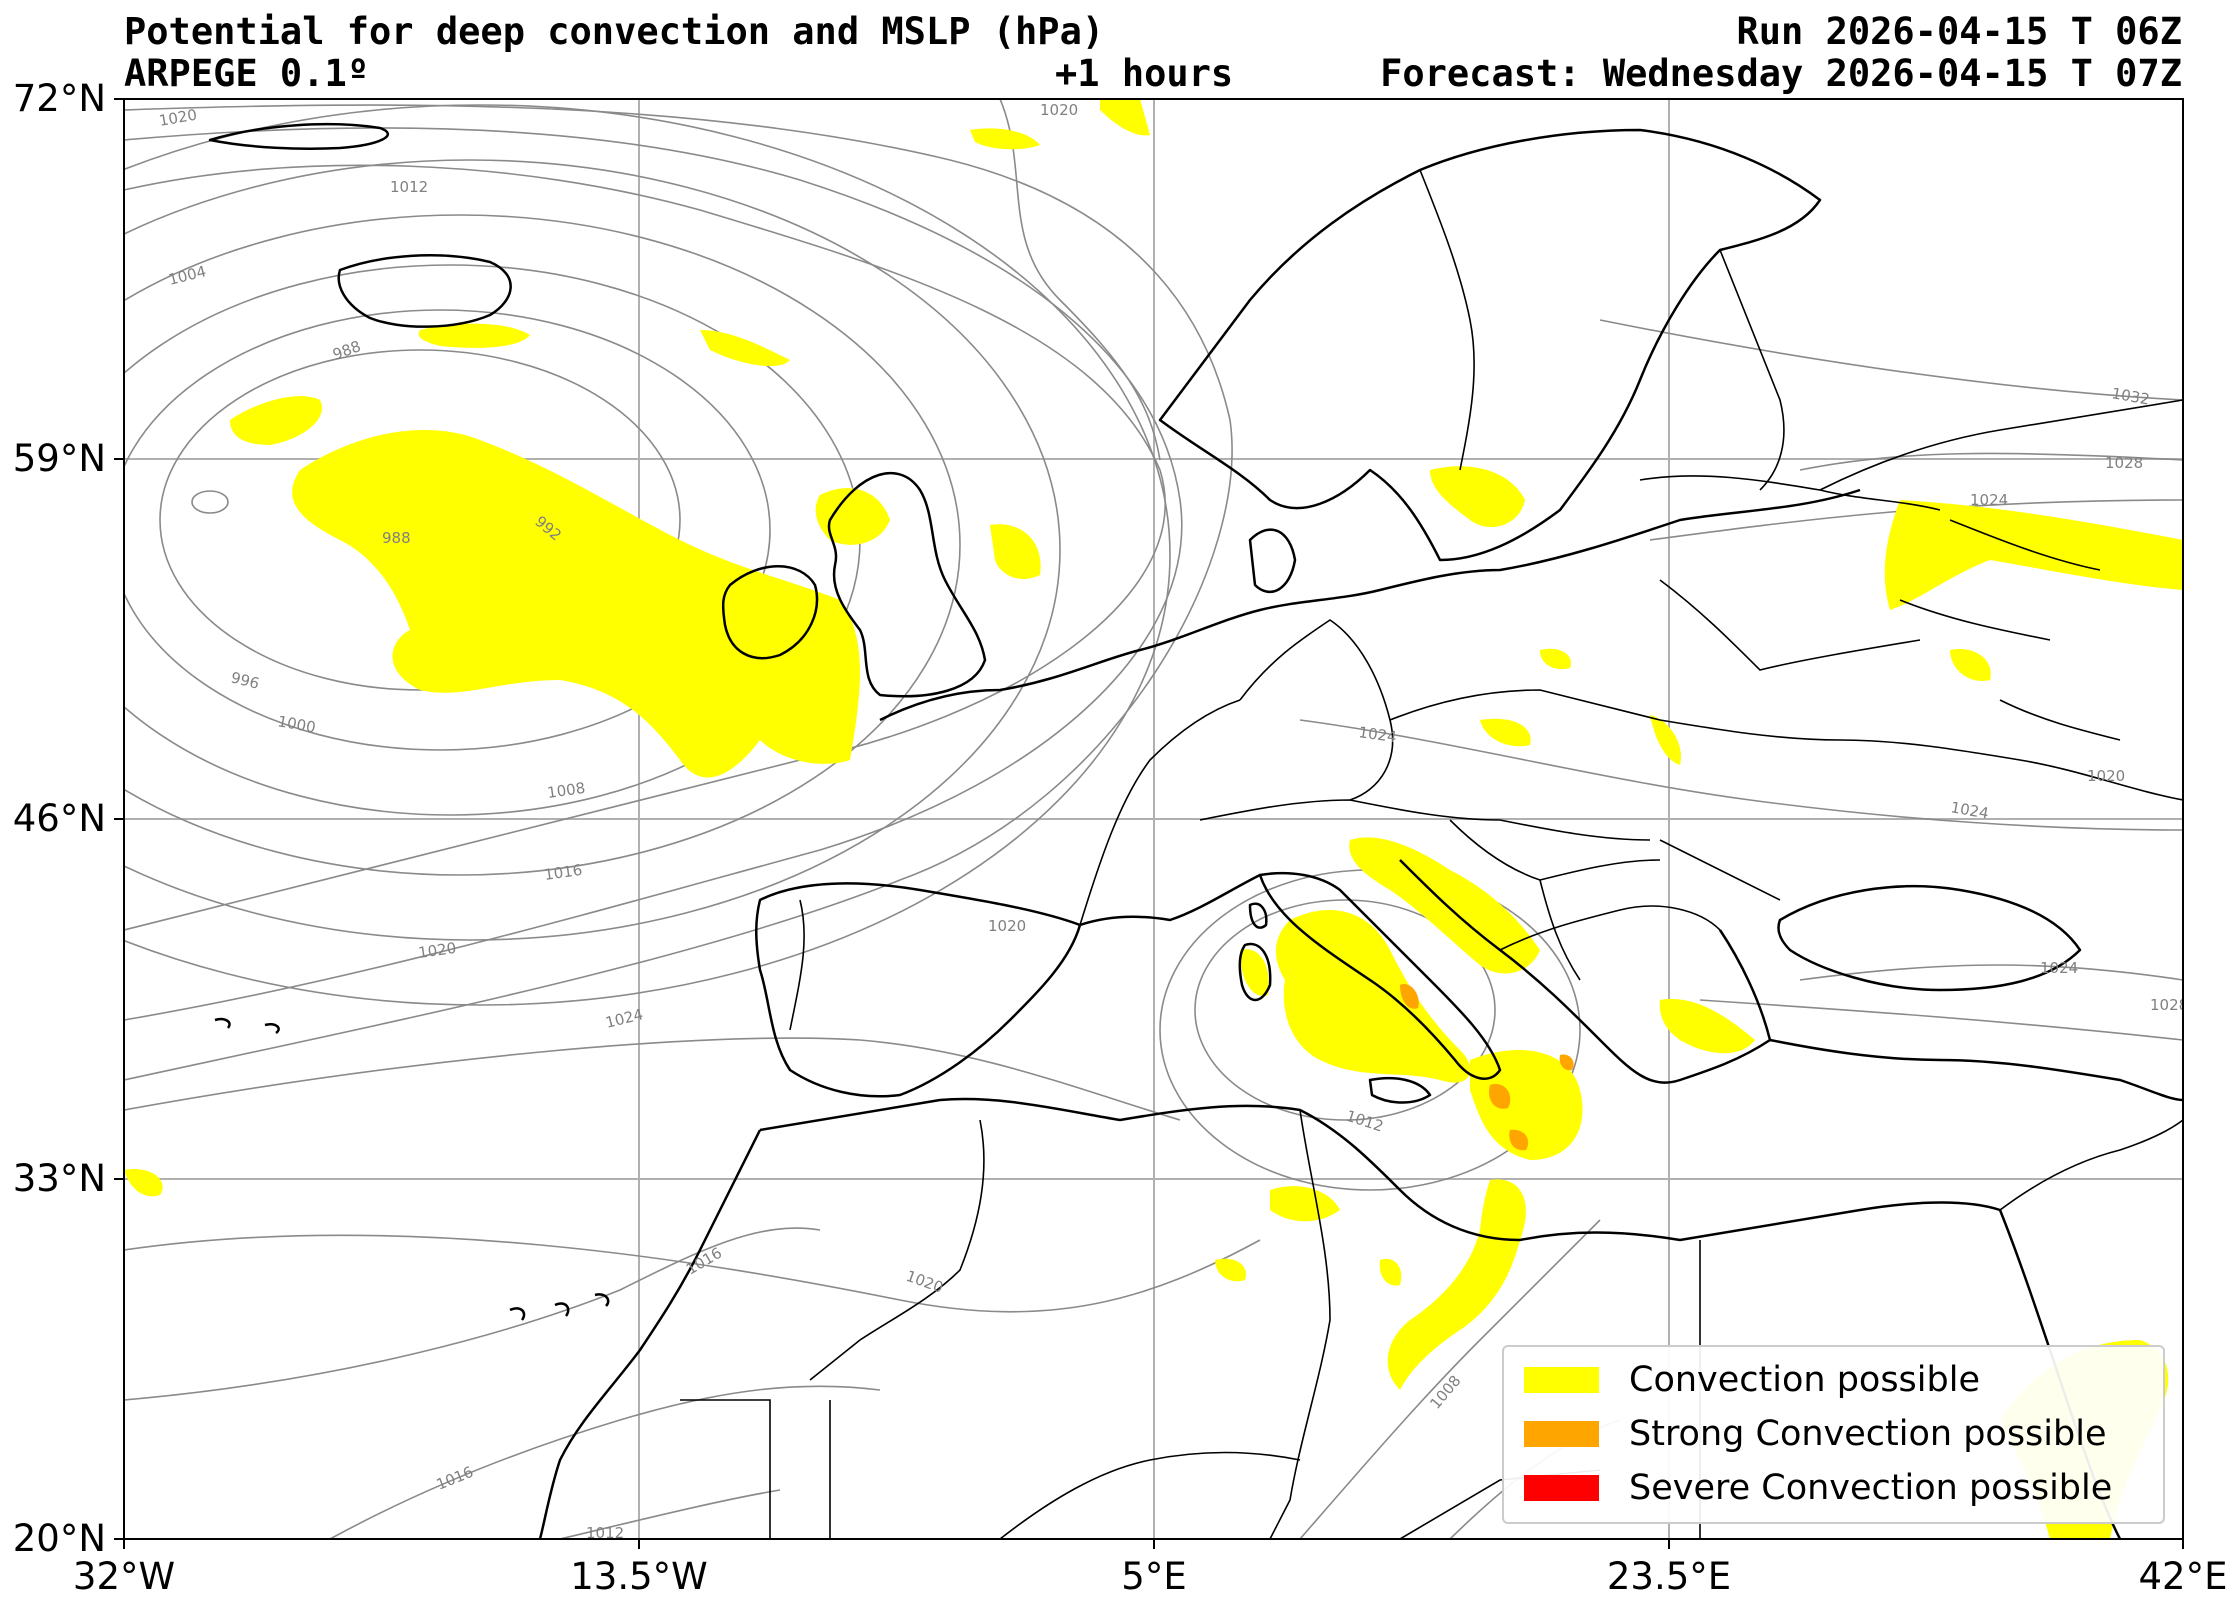 This screenshot has width=2233, height=1604. I want to click on convection-area-sweden, so click(1477, 497).